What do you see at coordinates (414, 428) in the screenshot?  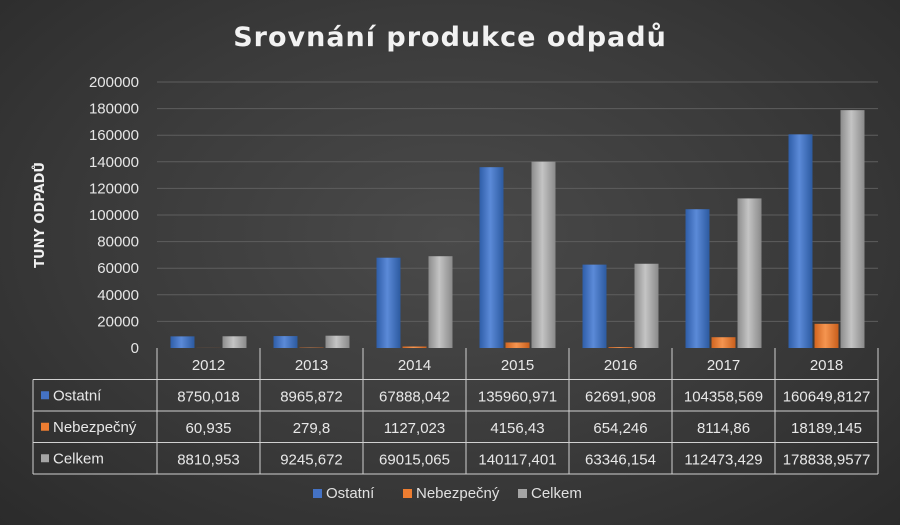 I see `data-label: 1127,023` at bounding box center [414, 428].